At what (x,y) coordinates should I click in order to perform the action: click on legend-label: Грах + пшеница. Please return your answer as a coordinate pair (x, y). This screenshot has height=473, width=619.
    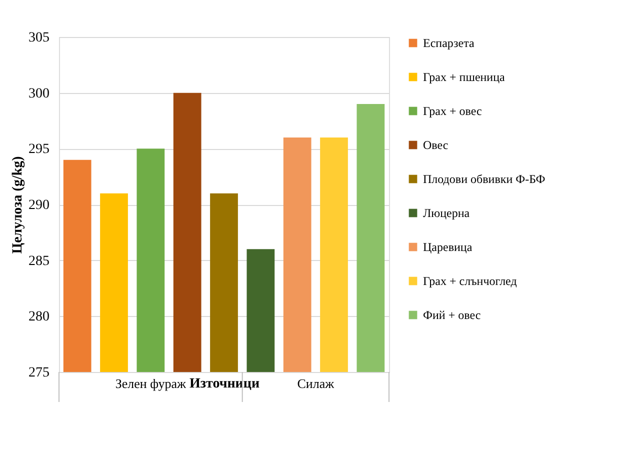
    Looking at the image, I should click on (464, 77).